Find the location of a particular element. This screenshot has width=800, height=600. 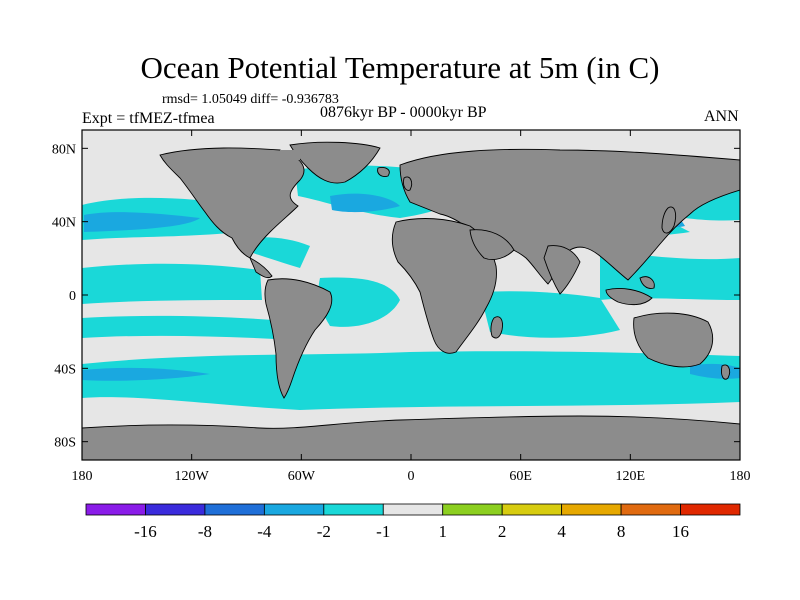

eurasia is located at coordinates (569, 216).